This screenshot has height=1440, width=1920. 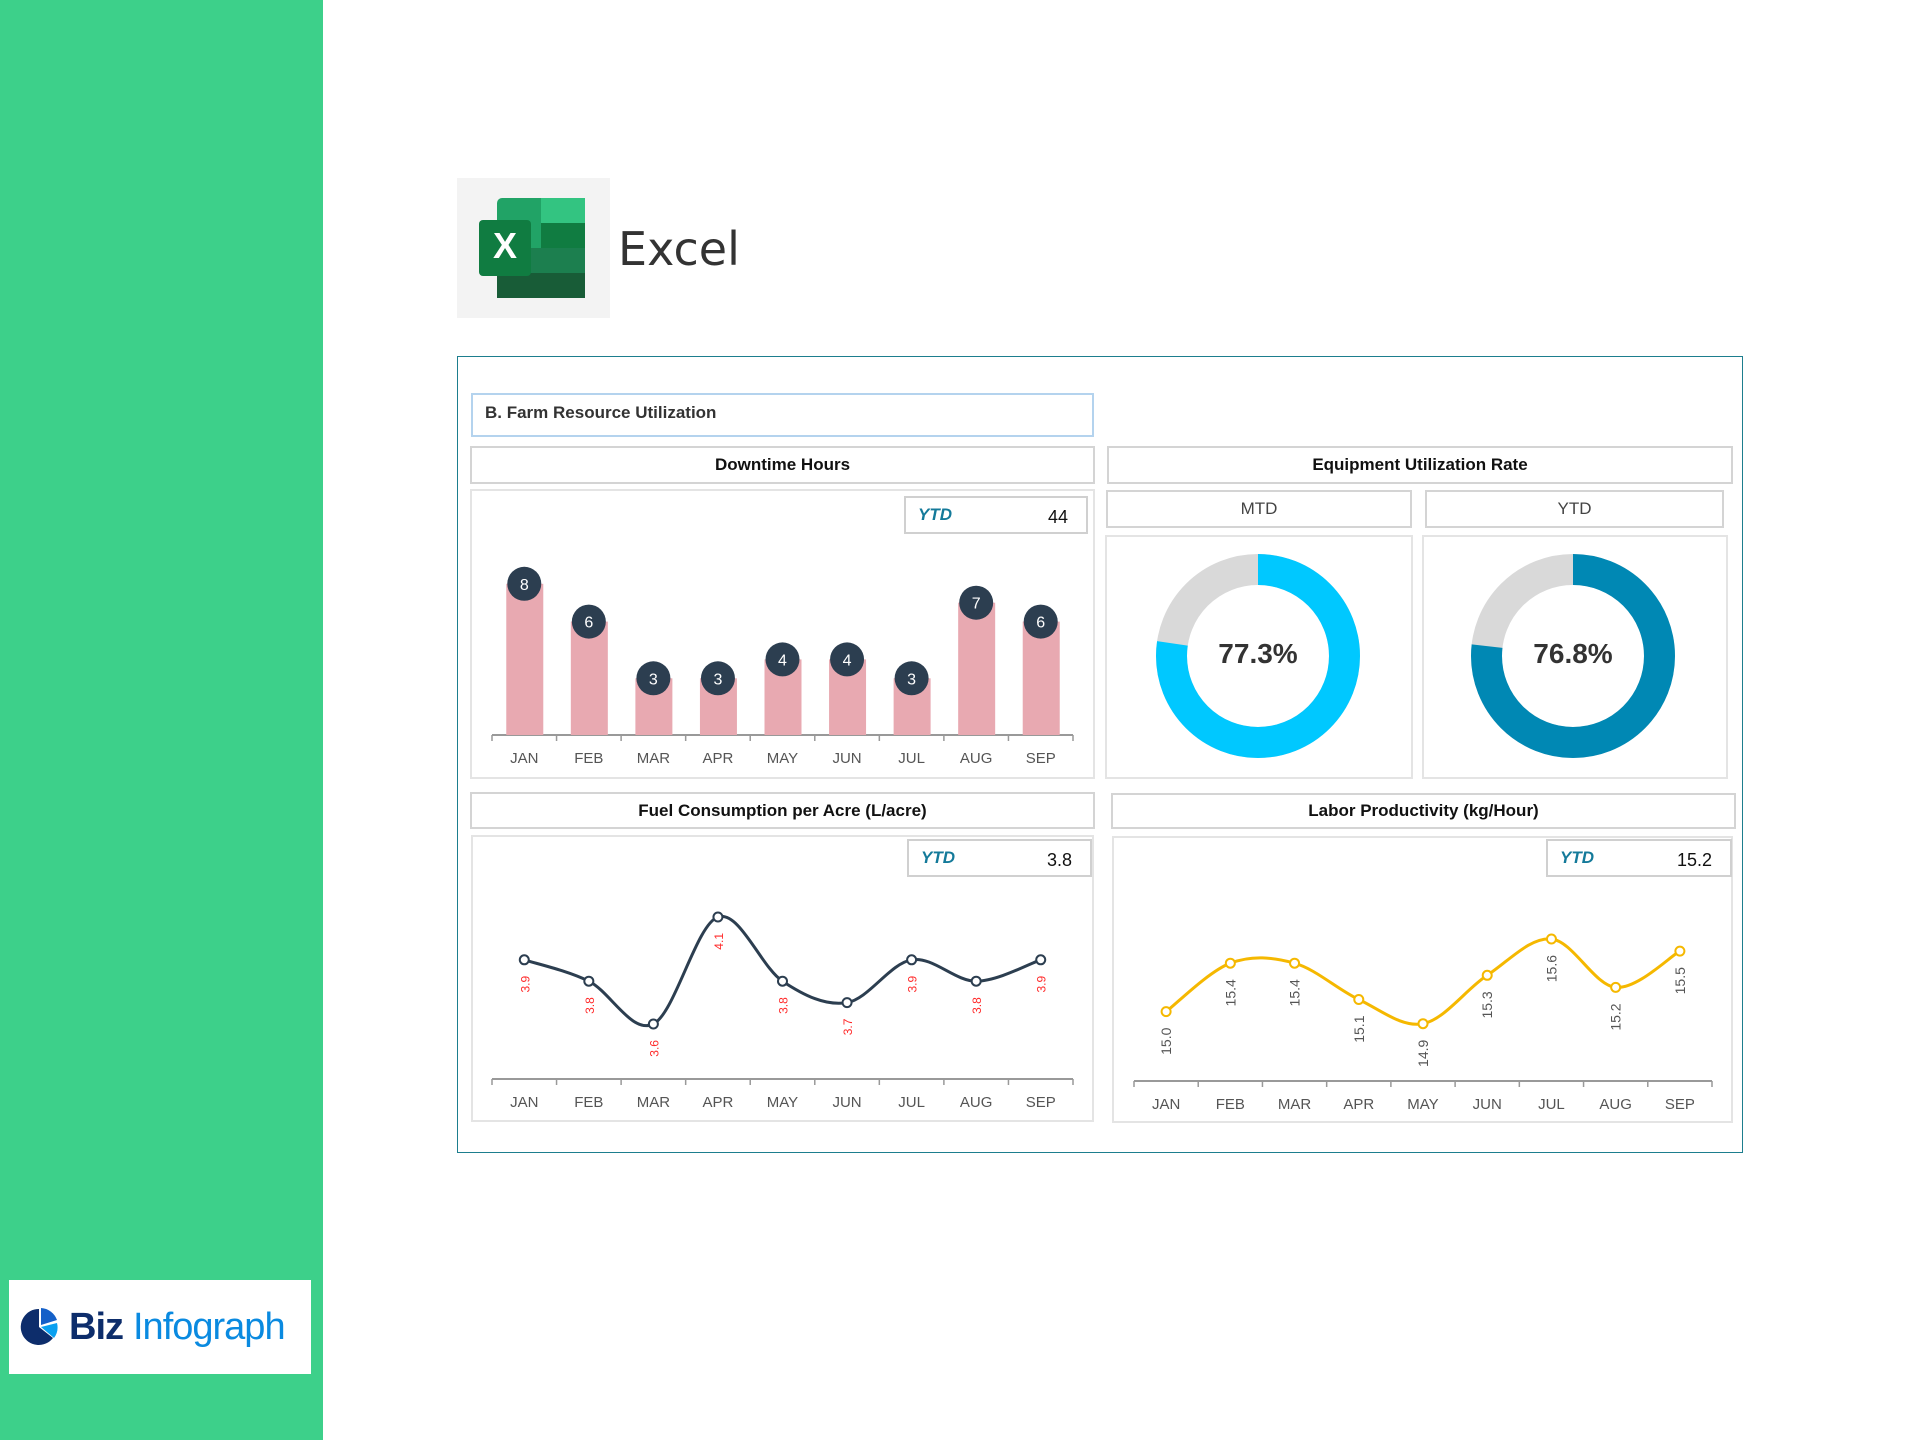 What do you see at coordinates (1057, 516) in the screenshot?
I see `ytd-value: 44` at bounding box center [1057, 516].